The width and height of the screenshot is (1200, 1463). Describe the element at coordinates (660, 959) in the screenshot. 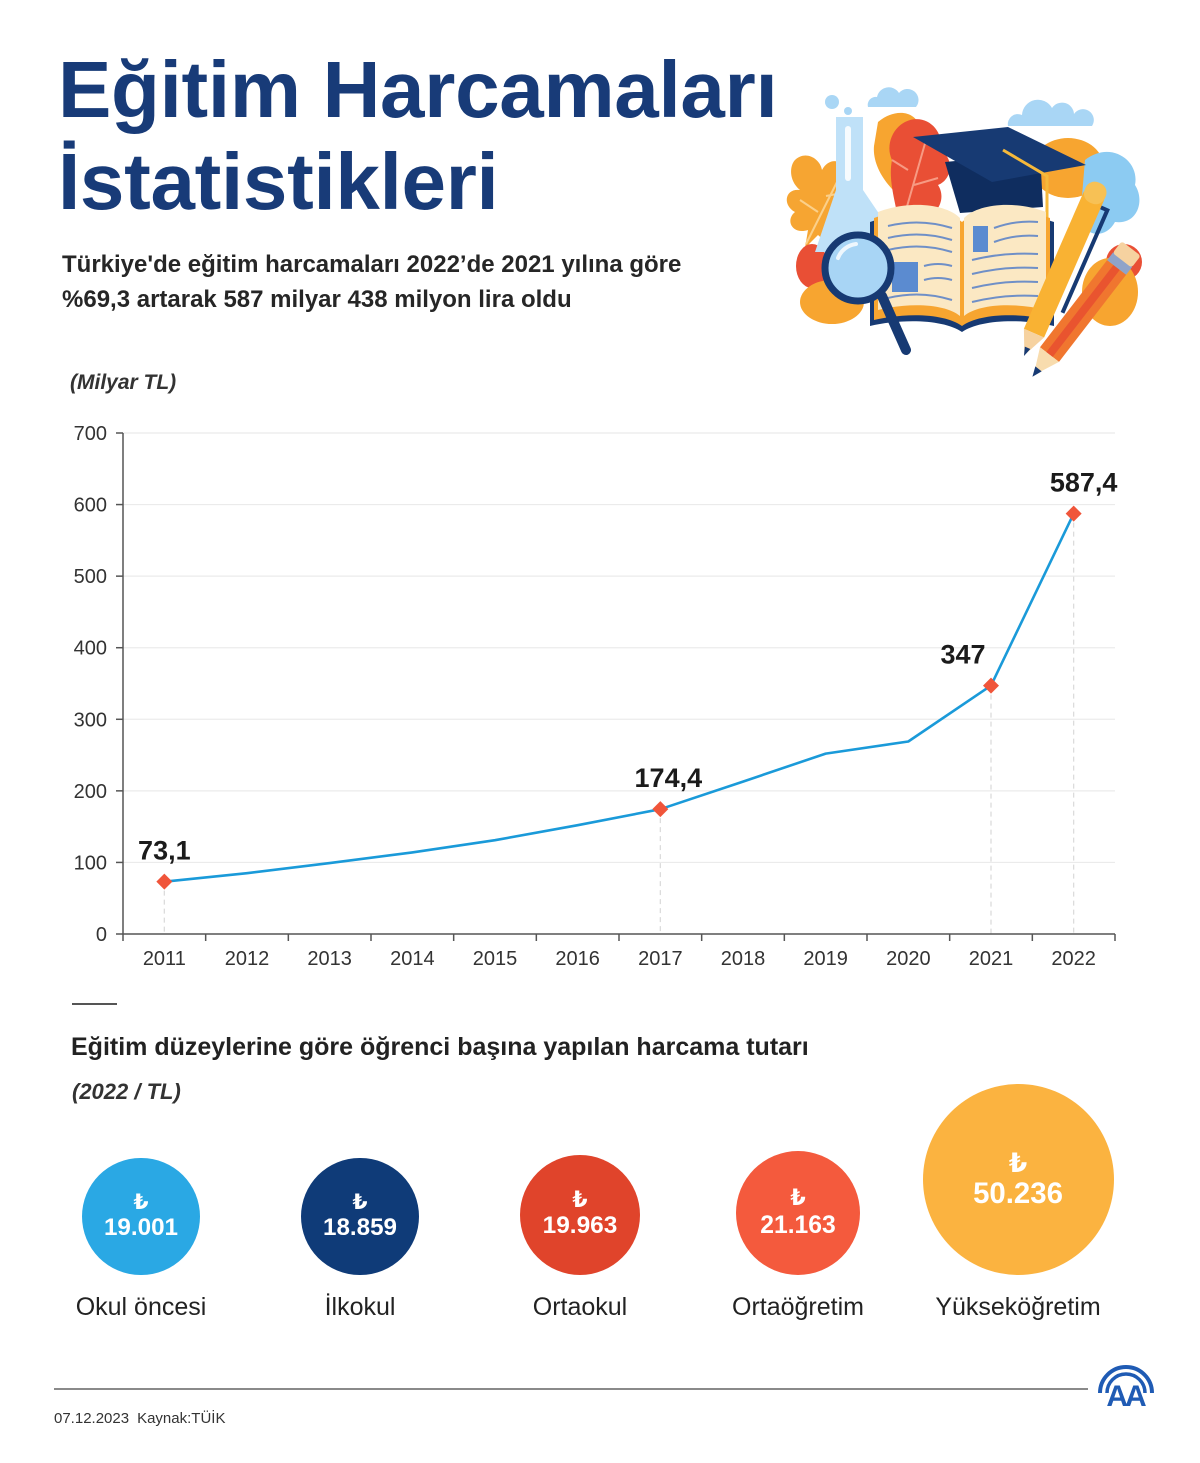

I see `x-tick-label: 2017` at that location.